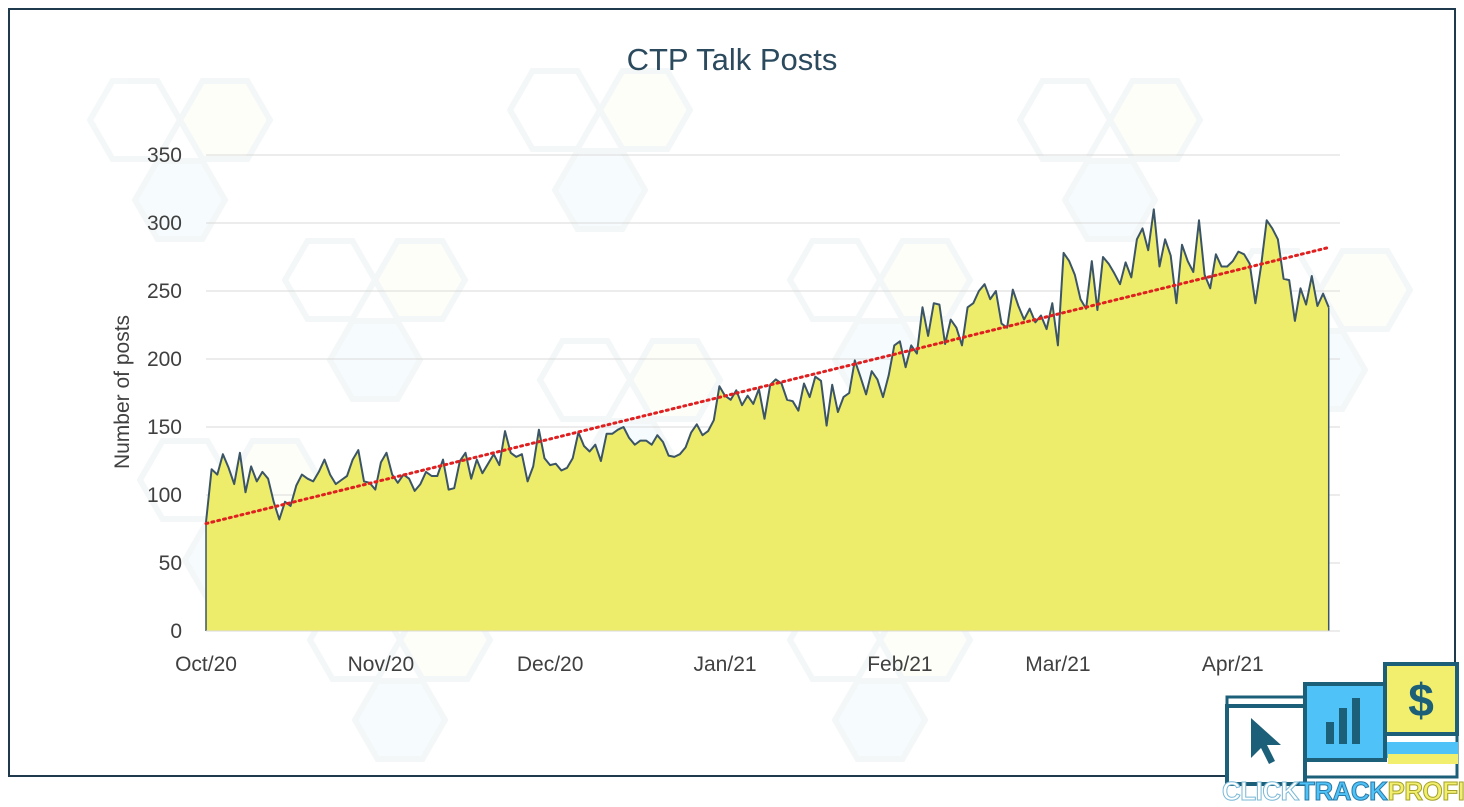 The width and height of the screenshot is (1464, 807). I want to click on y-axis-label: Number of posts, so click(122, 392).